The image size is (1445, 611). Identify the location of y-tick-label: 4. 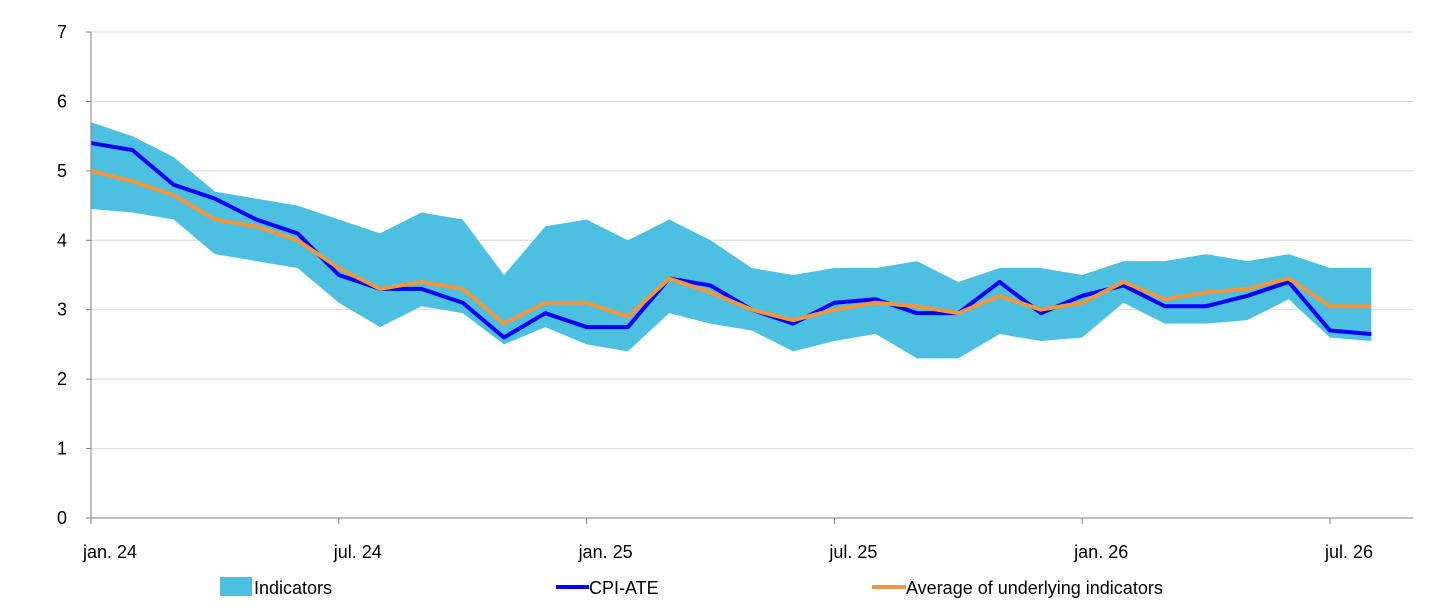
(62, 240).